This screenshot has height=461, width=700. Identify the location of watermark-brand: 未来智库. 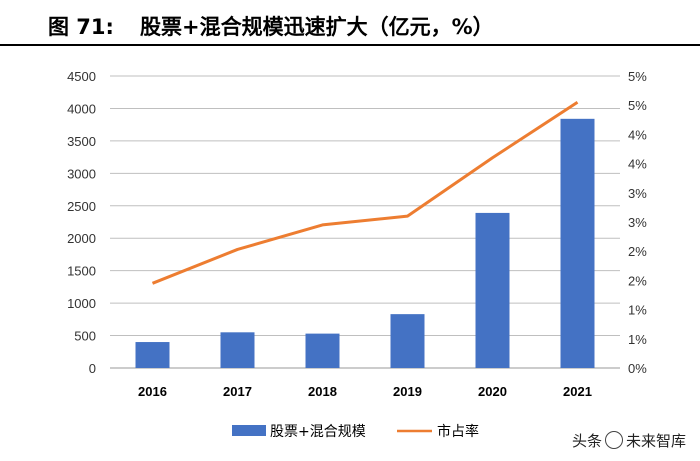
(655, 441).